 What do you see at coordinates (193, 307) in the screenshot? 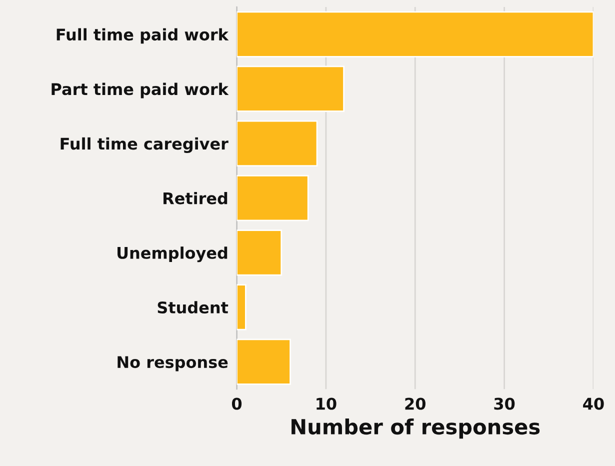
I see `y-tick-label: Student` at bounding box center [193, 307].